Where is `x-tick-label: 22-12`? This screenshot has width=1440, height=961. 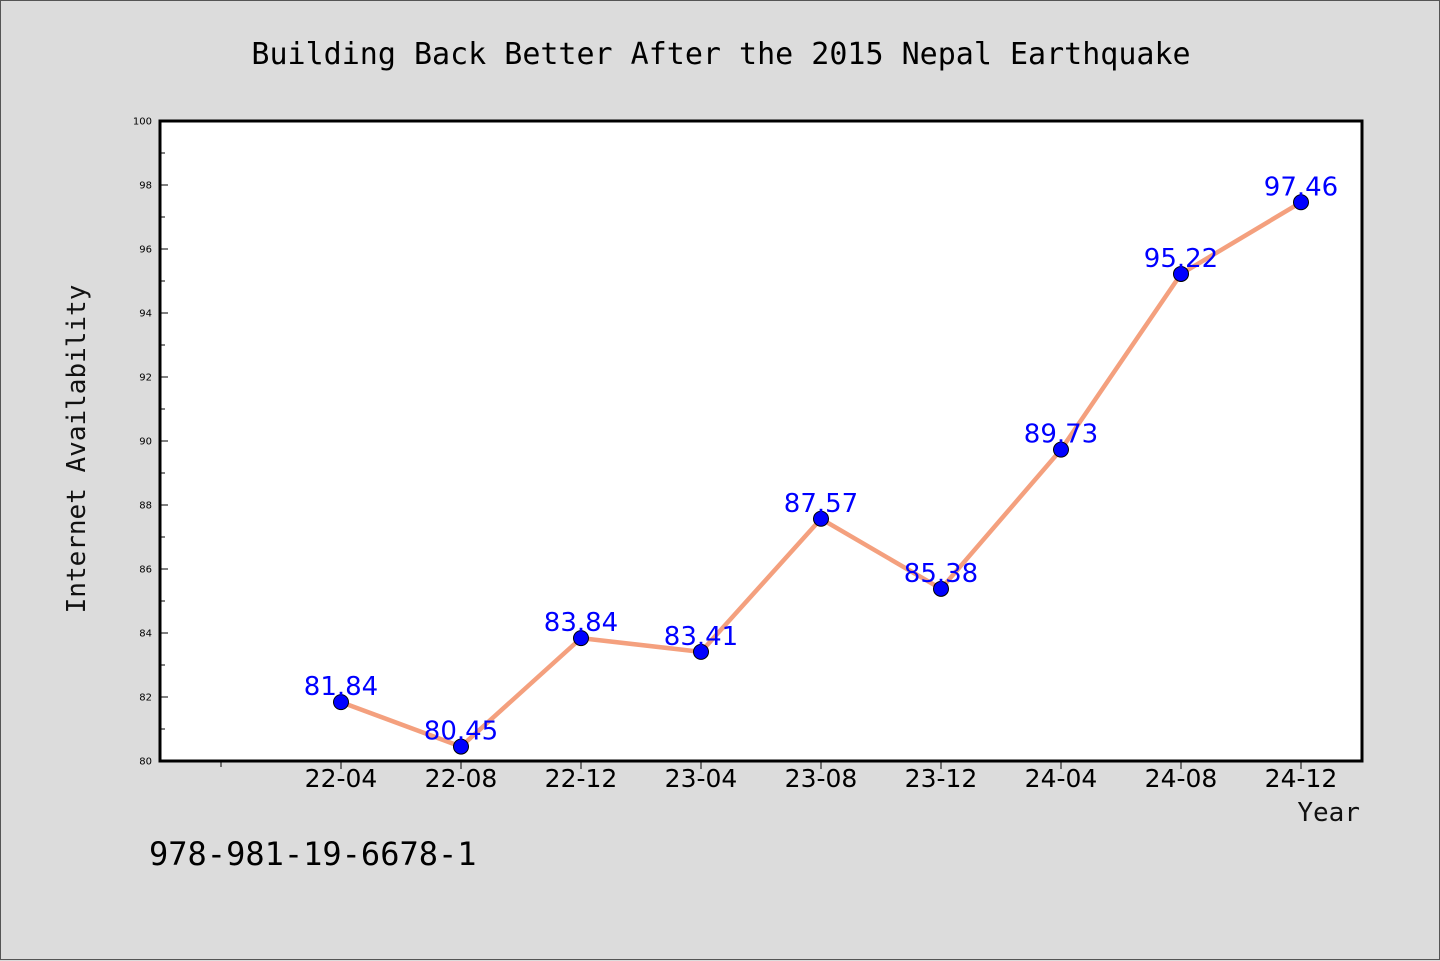 x-tick-label: 22-12 is located at coordinates (581, 778).